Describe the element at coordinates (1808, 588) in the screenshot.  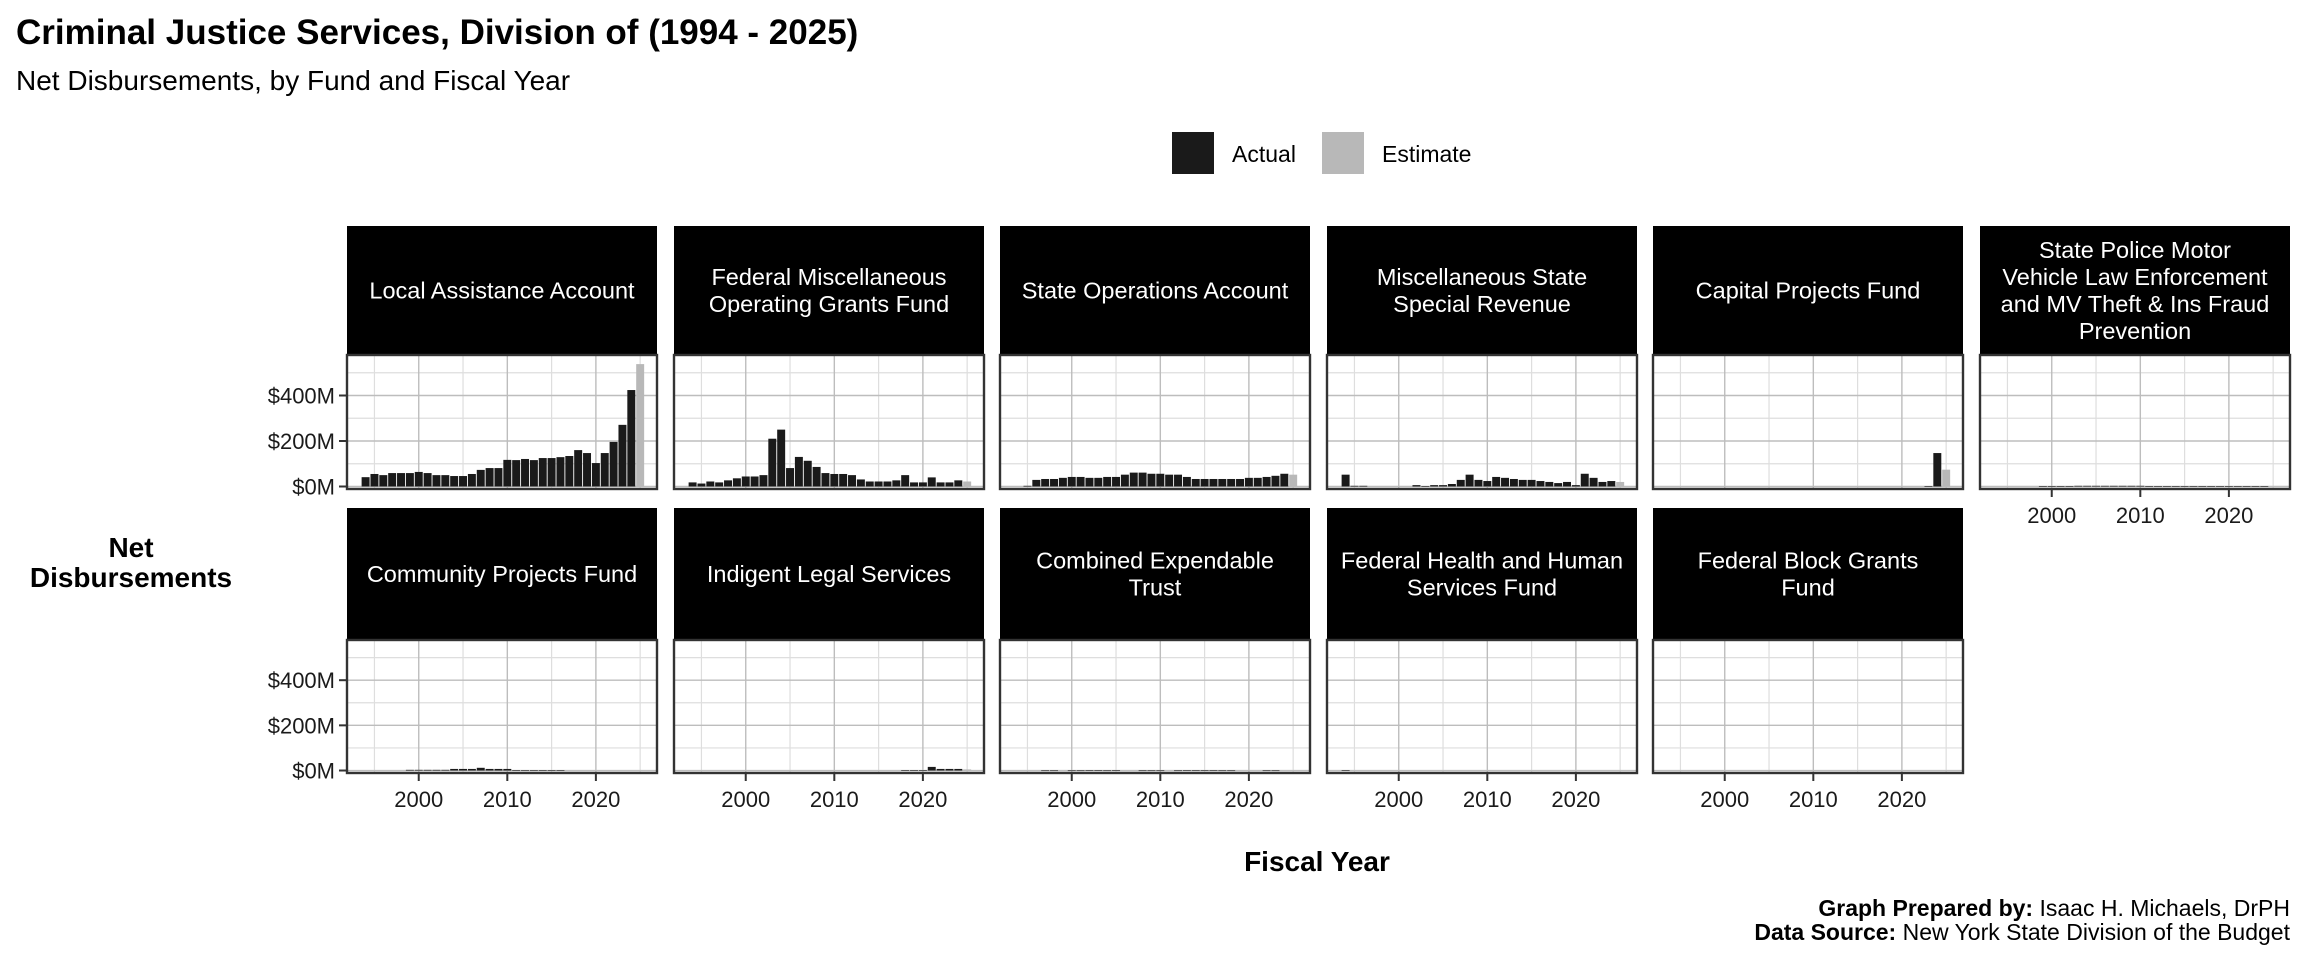
I see `facet-strip-label: Fund` at that location.